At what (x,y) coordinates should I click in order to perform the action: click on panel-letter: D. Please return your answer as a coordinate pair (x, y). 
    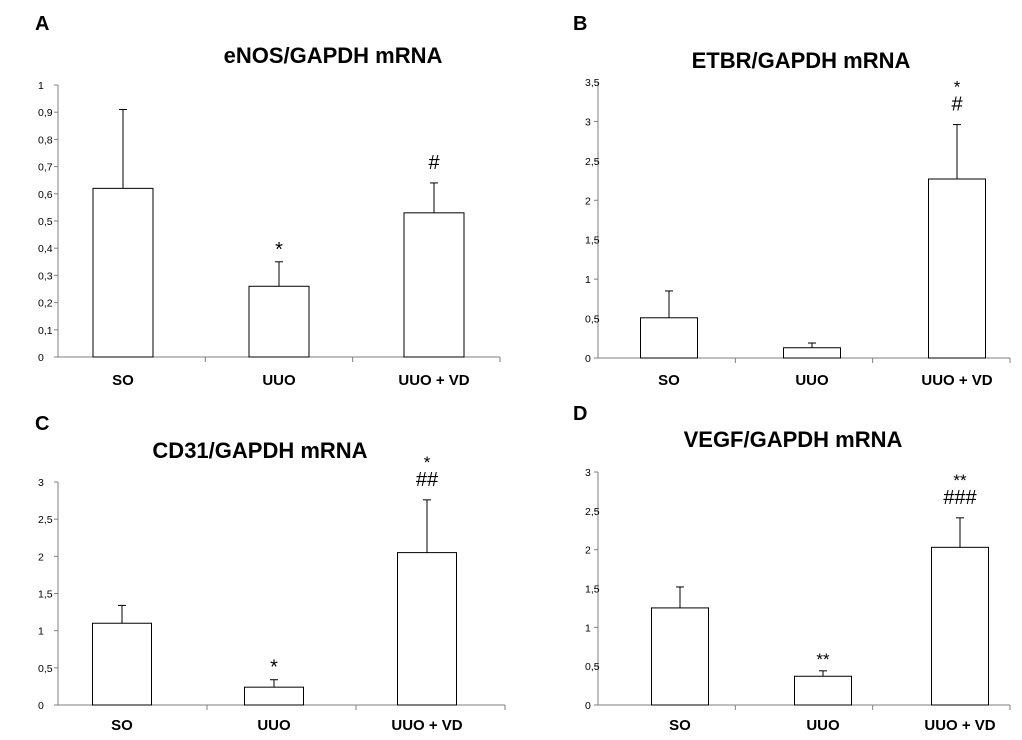
    Looking at the image, I should click on (580, 414).